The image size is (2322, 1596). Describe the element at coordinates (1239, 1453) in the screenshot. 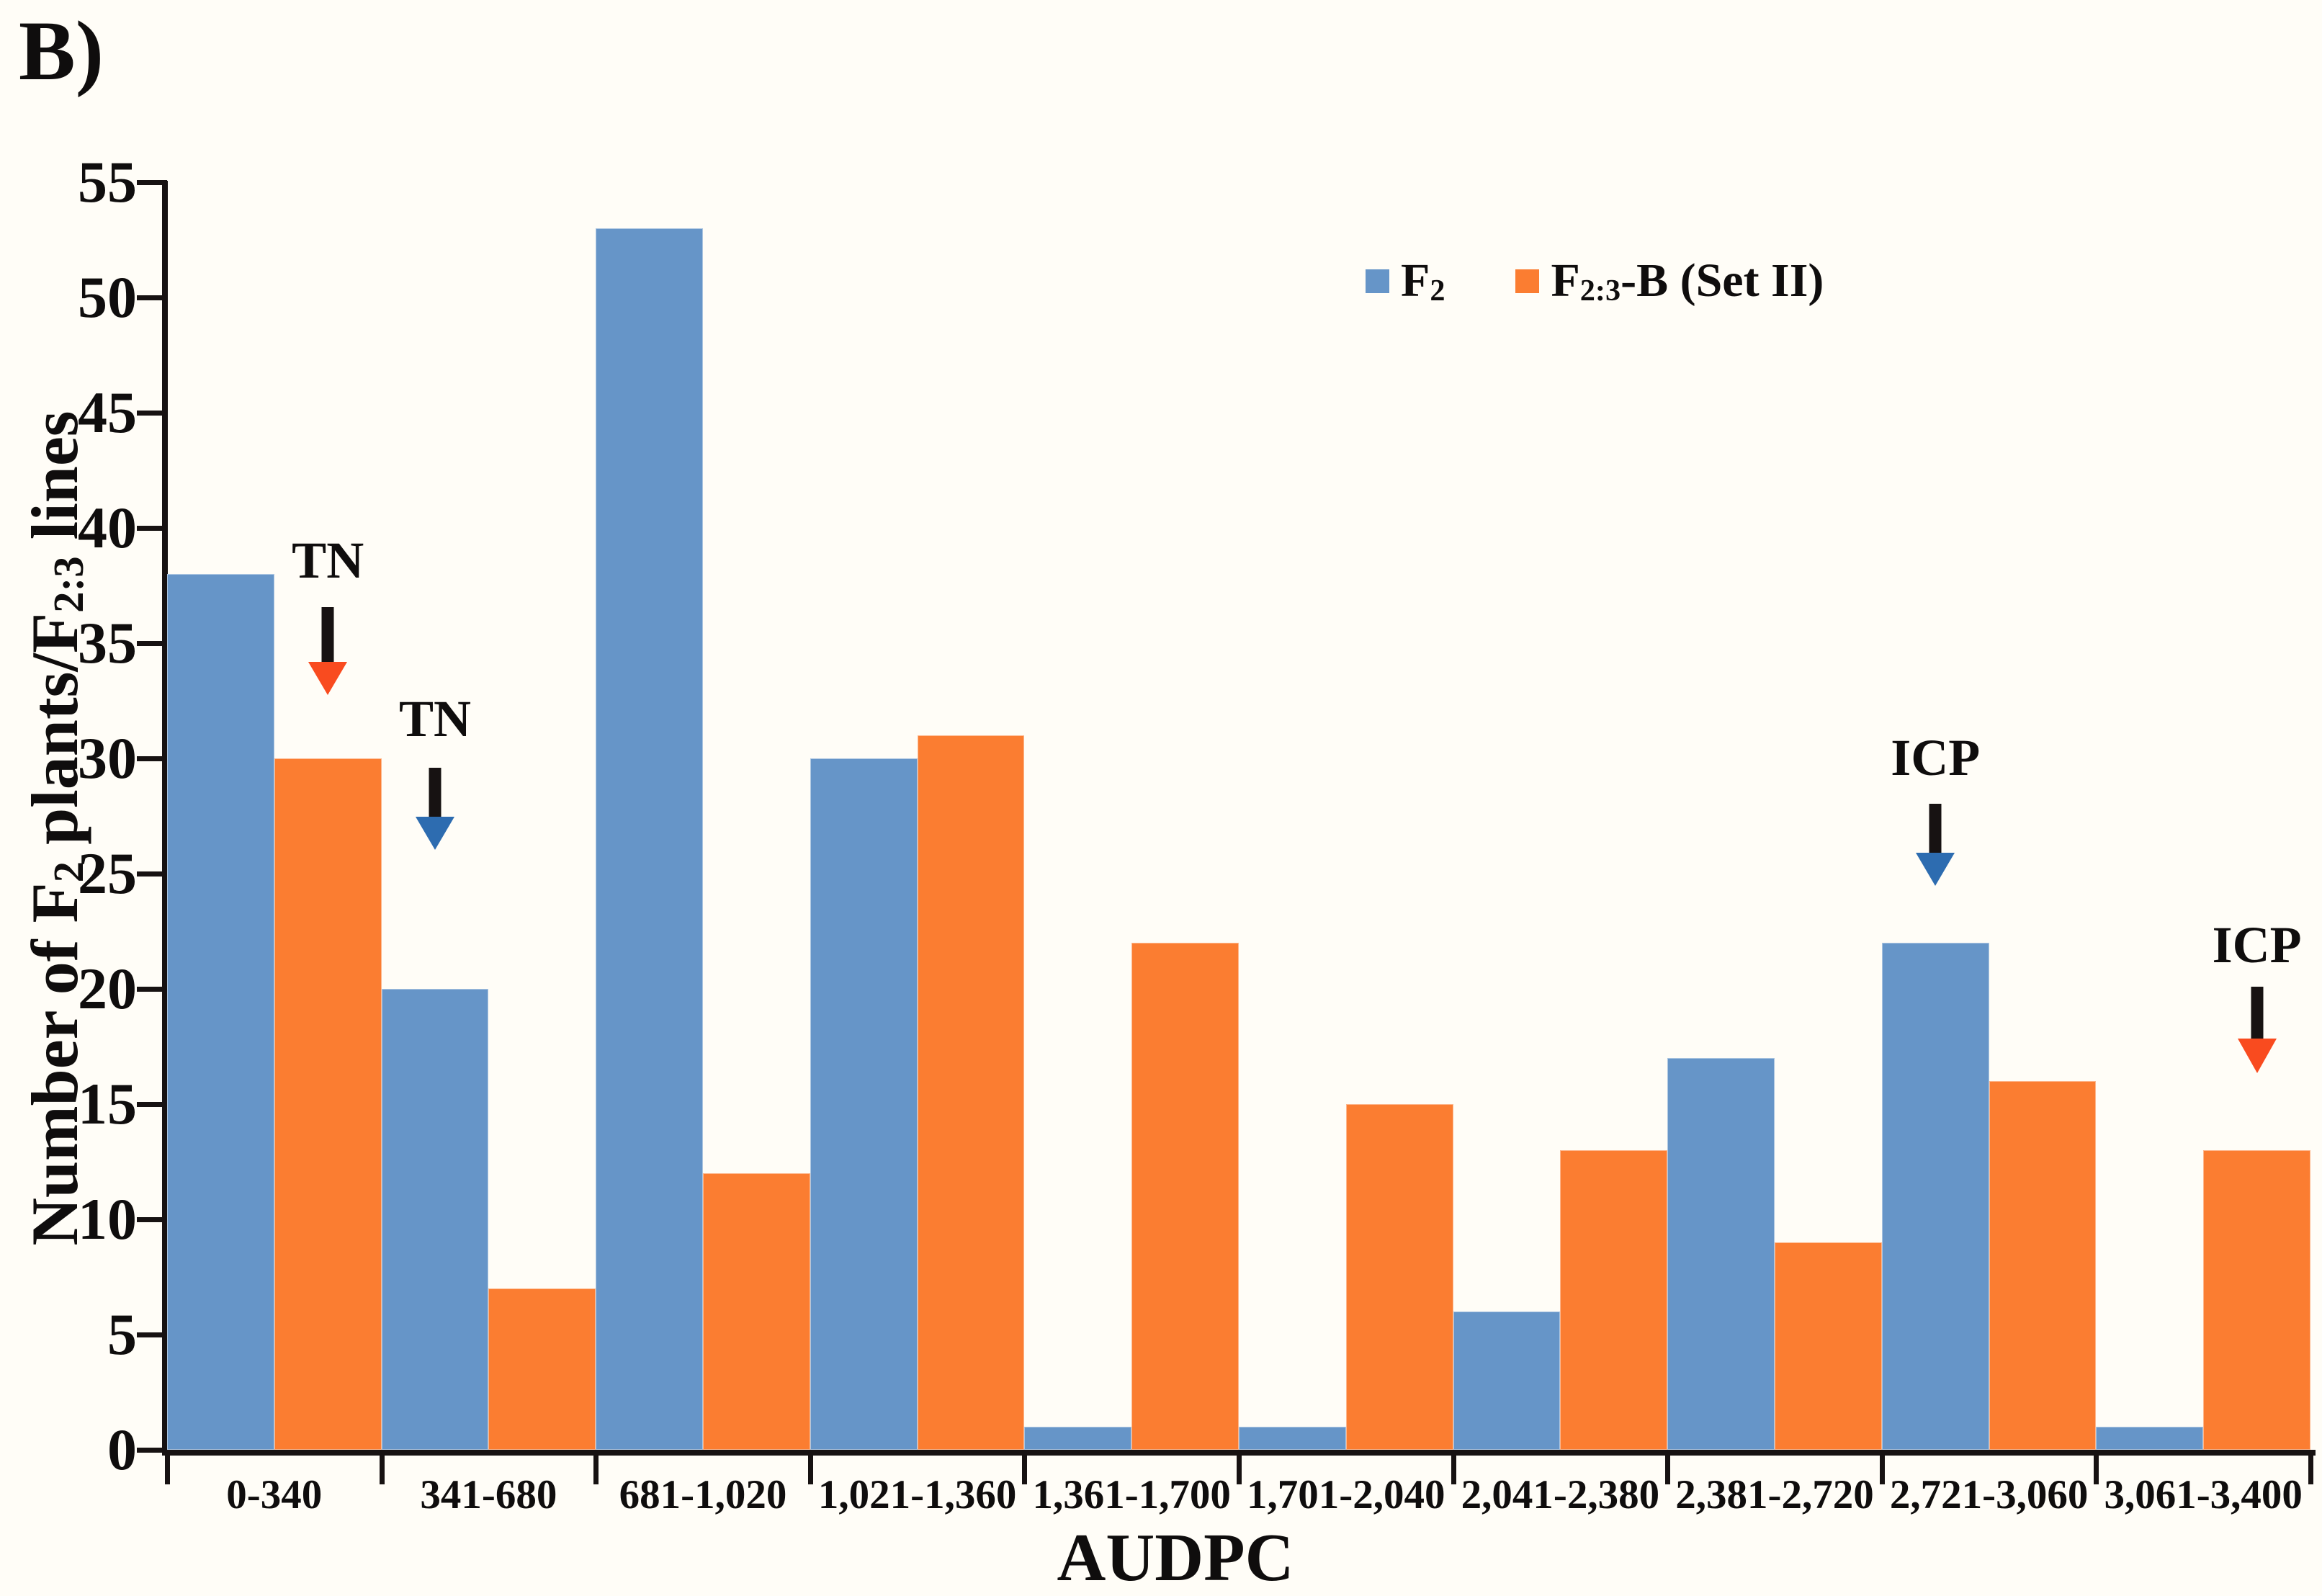

I see `x-axis-line` at that location.